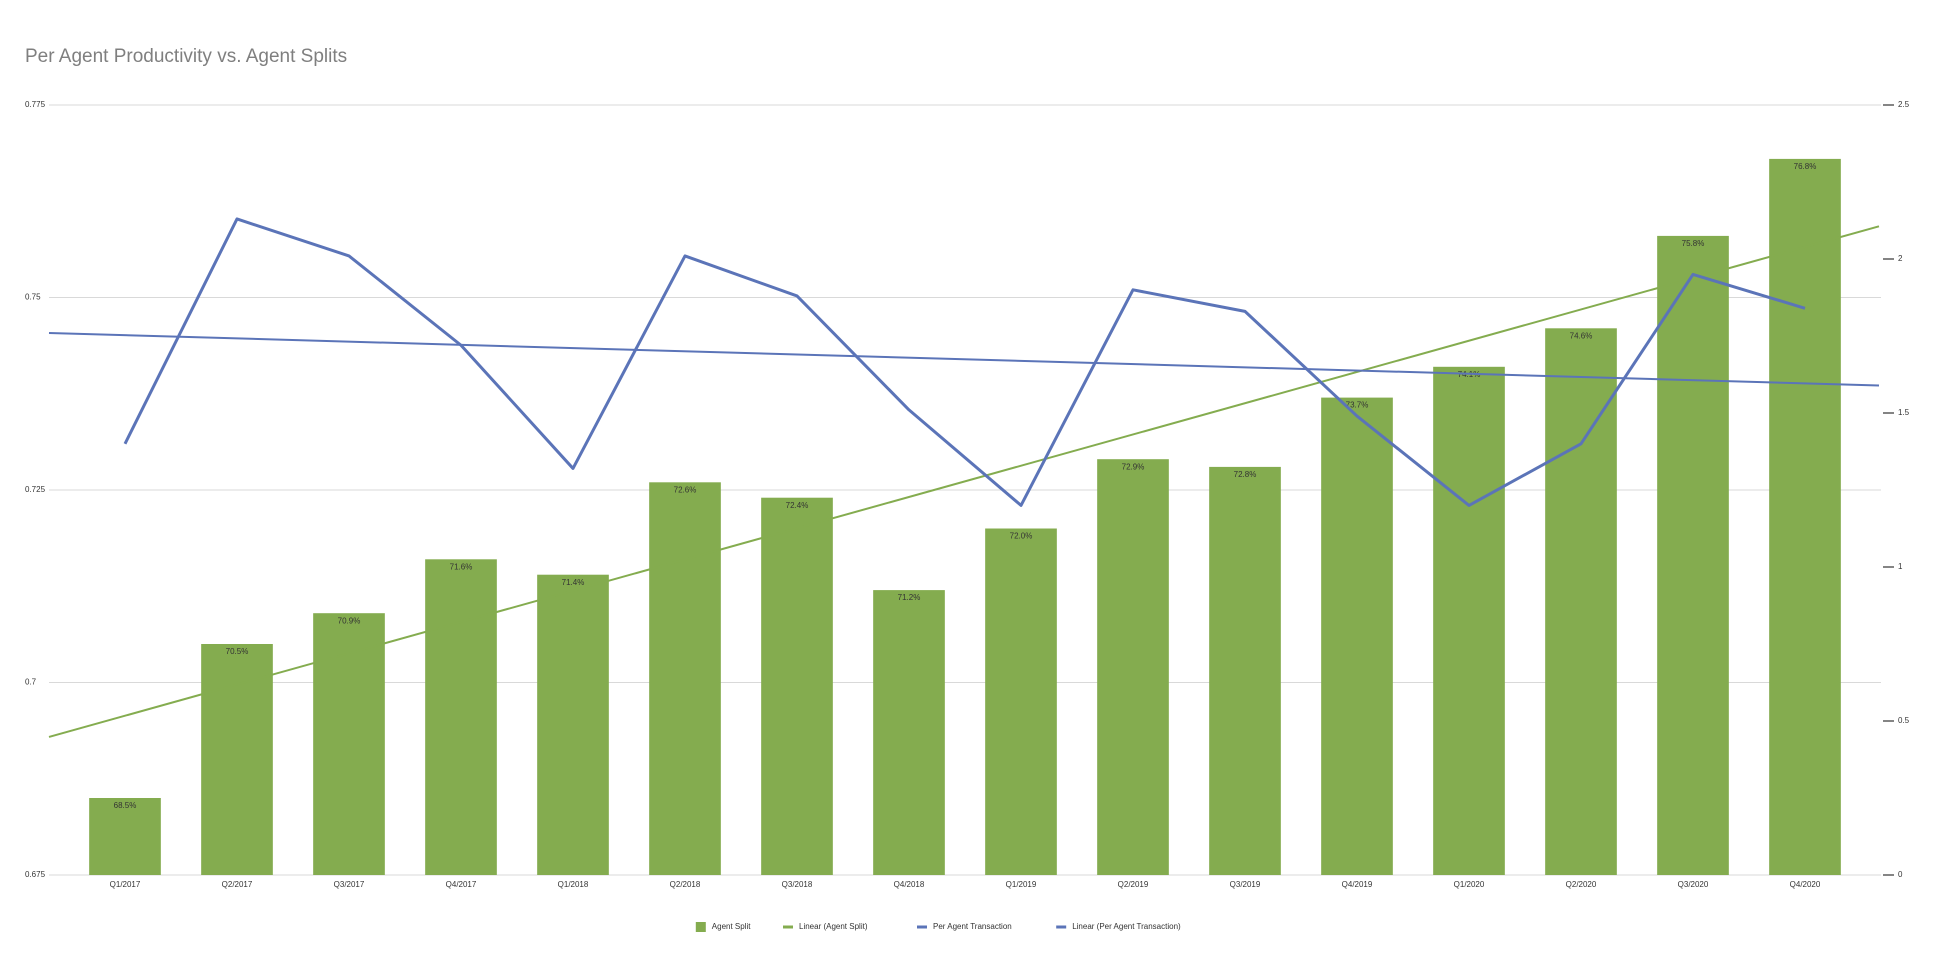 Image resolution: width=1938 pixels, height=955 pixels. What do you see at coordinates (797, 884) in the screenshot?
I see `x-tick-label: Q3/2018` at bounding box center [797, 884].